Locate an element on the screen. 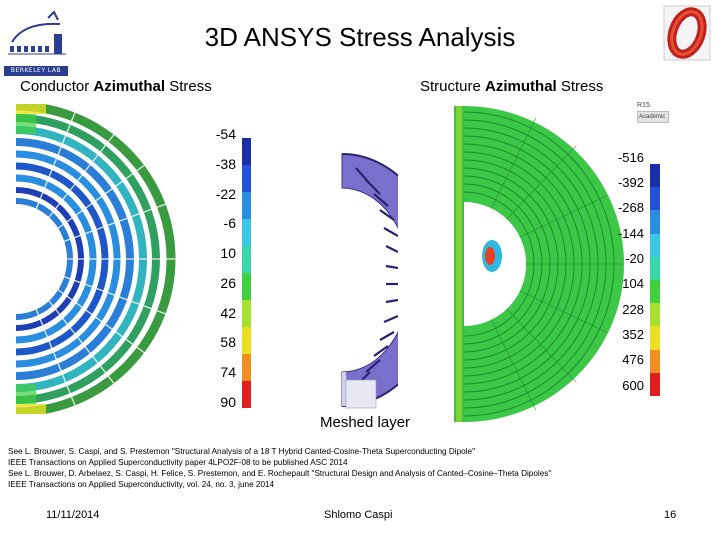 This screenshot has height=540, width=720. legend-value: 58 is located at coordinates (228, 342).